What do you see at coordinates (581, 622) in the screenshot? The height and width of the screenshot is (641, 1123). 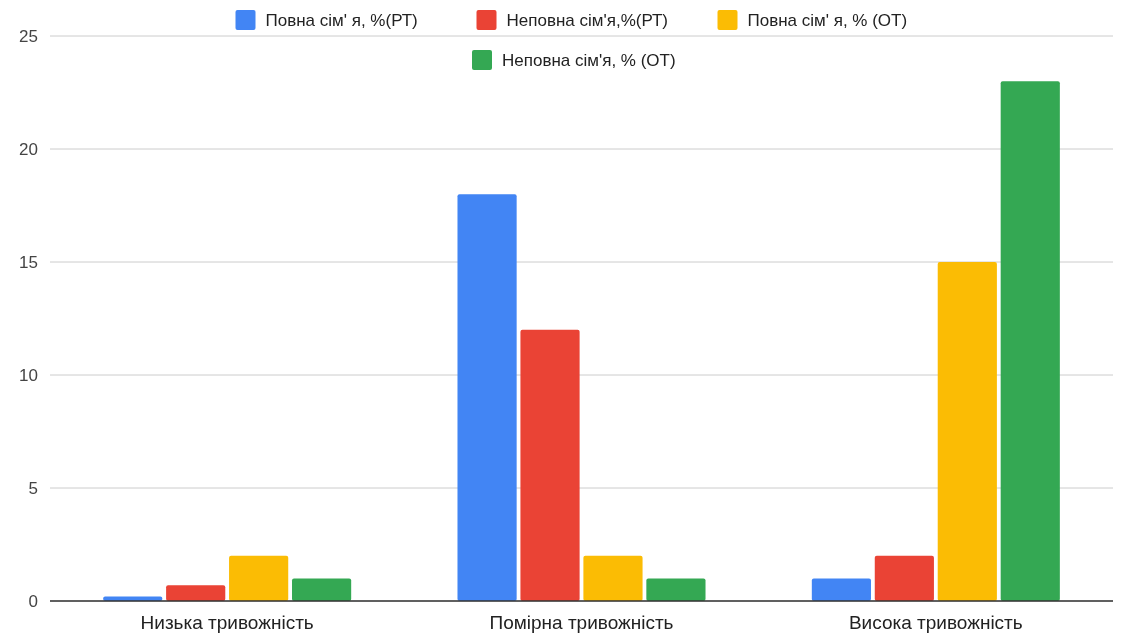 I see `x-tick-label: Помірна тривожність` at bounding box center [581, 622].